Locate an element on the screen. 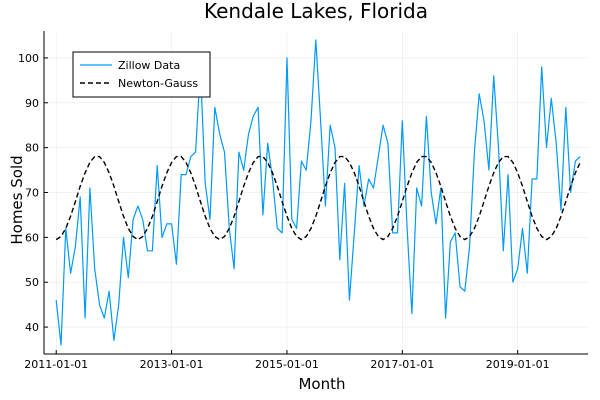 Image resolution: width=600 pixels, height=400 pixels. chart-title: Kendale Lakes, Florida is located at coordinates (316, 11).